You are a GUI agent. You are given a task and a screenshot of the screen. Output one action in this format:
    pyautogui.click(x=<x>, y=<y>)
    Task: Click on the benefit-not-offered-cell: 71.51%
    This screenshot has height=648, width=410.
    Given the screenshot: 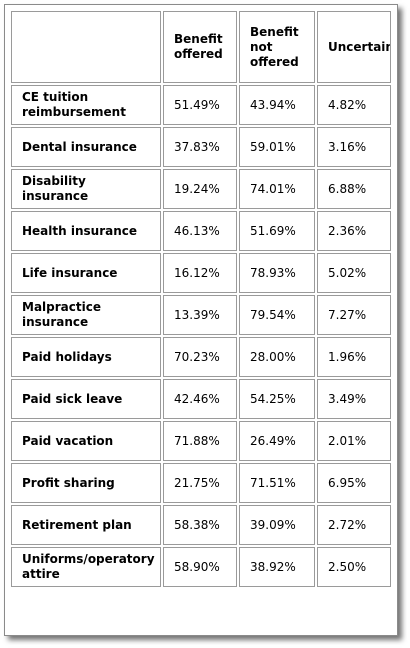 What is the action you would take?
    pyautogui.click(x=277, y=483)
    